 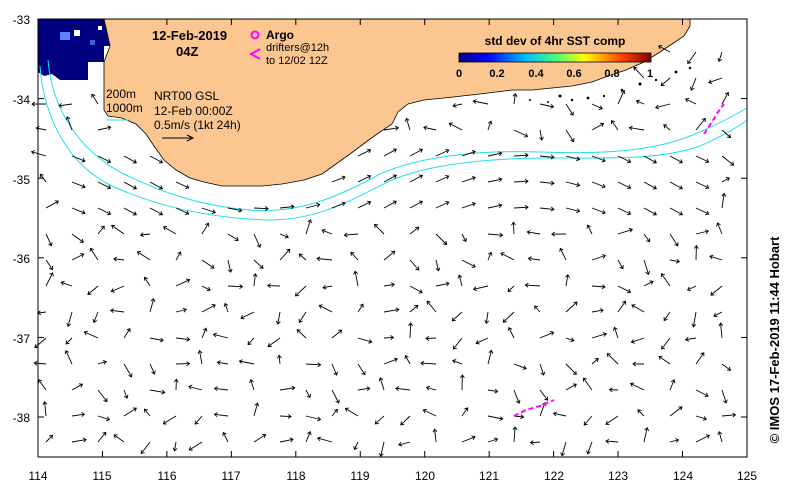 I want to click on lon-label: 120, so click(x=425, y=476).